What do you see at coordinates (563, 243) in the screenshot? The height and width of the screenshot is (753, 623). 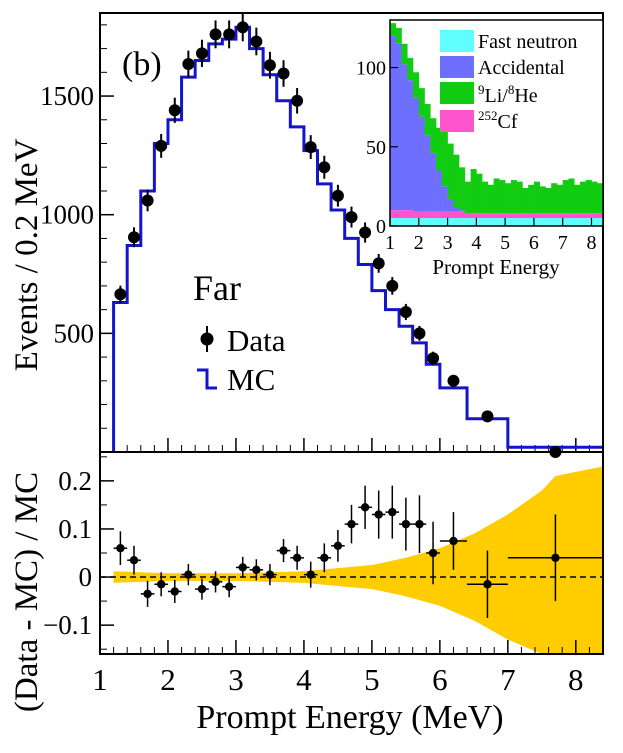 I see `inset-x-tick-label: 7` at bounding box center [563, 243].